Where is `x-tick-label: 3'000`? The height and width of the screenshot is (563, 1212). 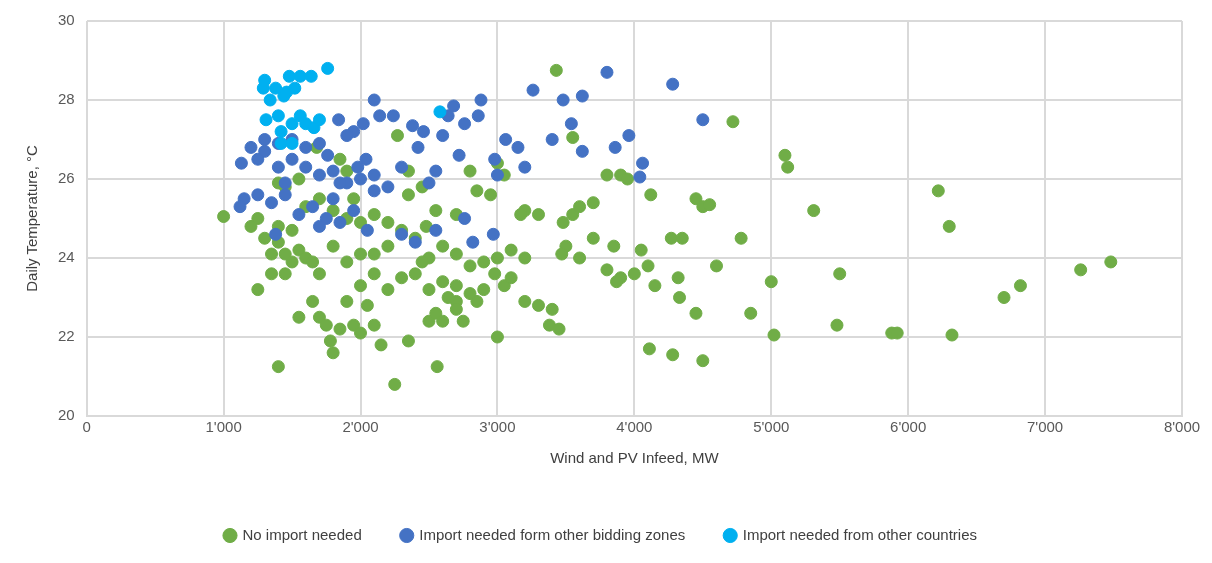 x-tick-label: 3'000 is located at coordinates (497, 427).